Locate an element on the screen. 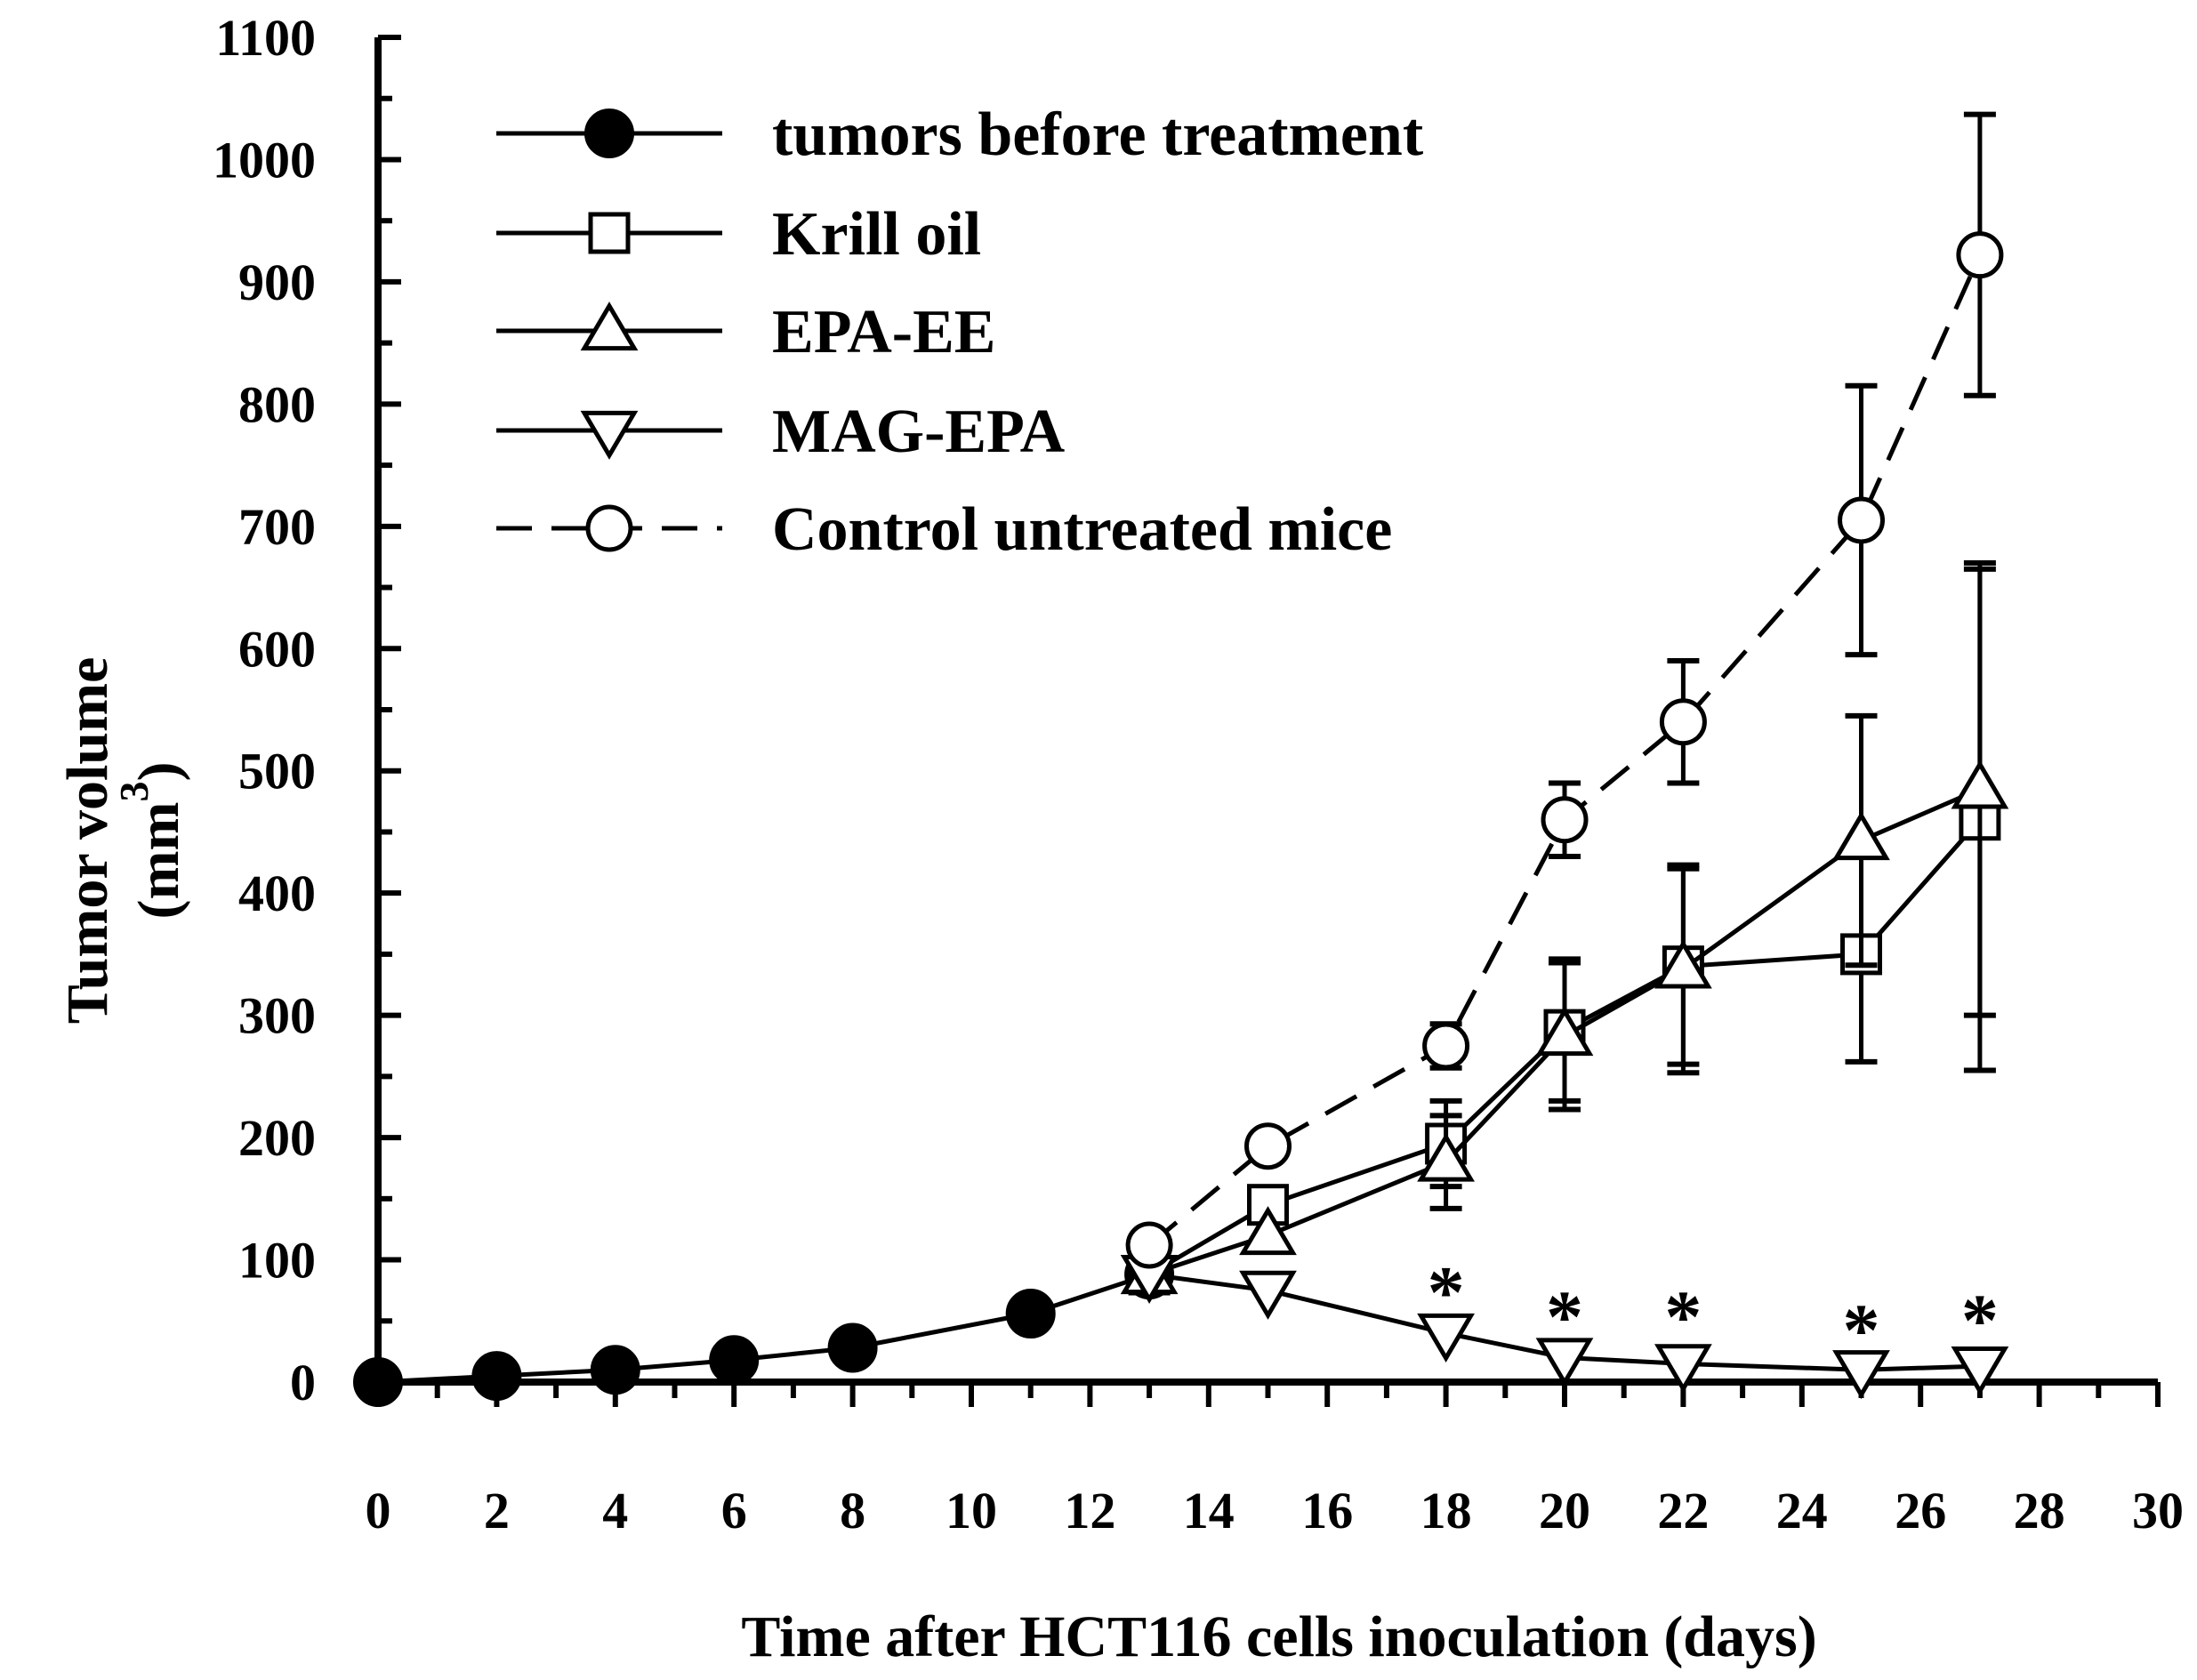 This screenshot has width=2197, height=1680. series-tumors-before-treatment is located at coordinates (764, 1328).